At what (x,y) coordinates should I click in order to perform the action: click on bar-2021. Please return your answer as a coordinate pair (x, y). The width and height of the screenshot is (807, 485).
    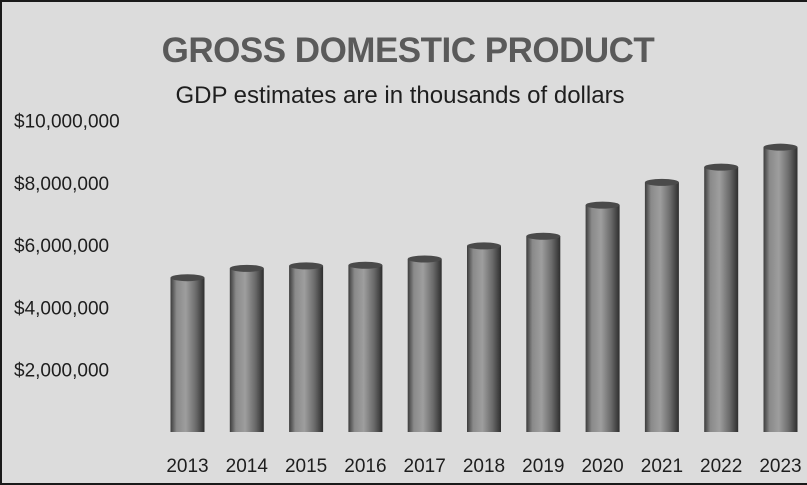
    Looking at the image, I should click on (661, 305).